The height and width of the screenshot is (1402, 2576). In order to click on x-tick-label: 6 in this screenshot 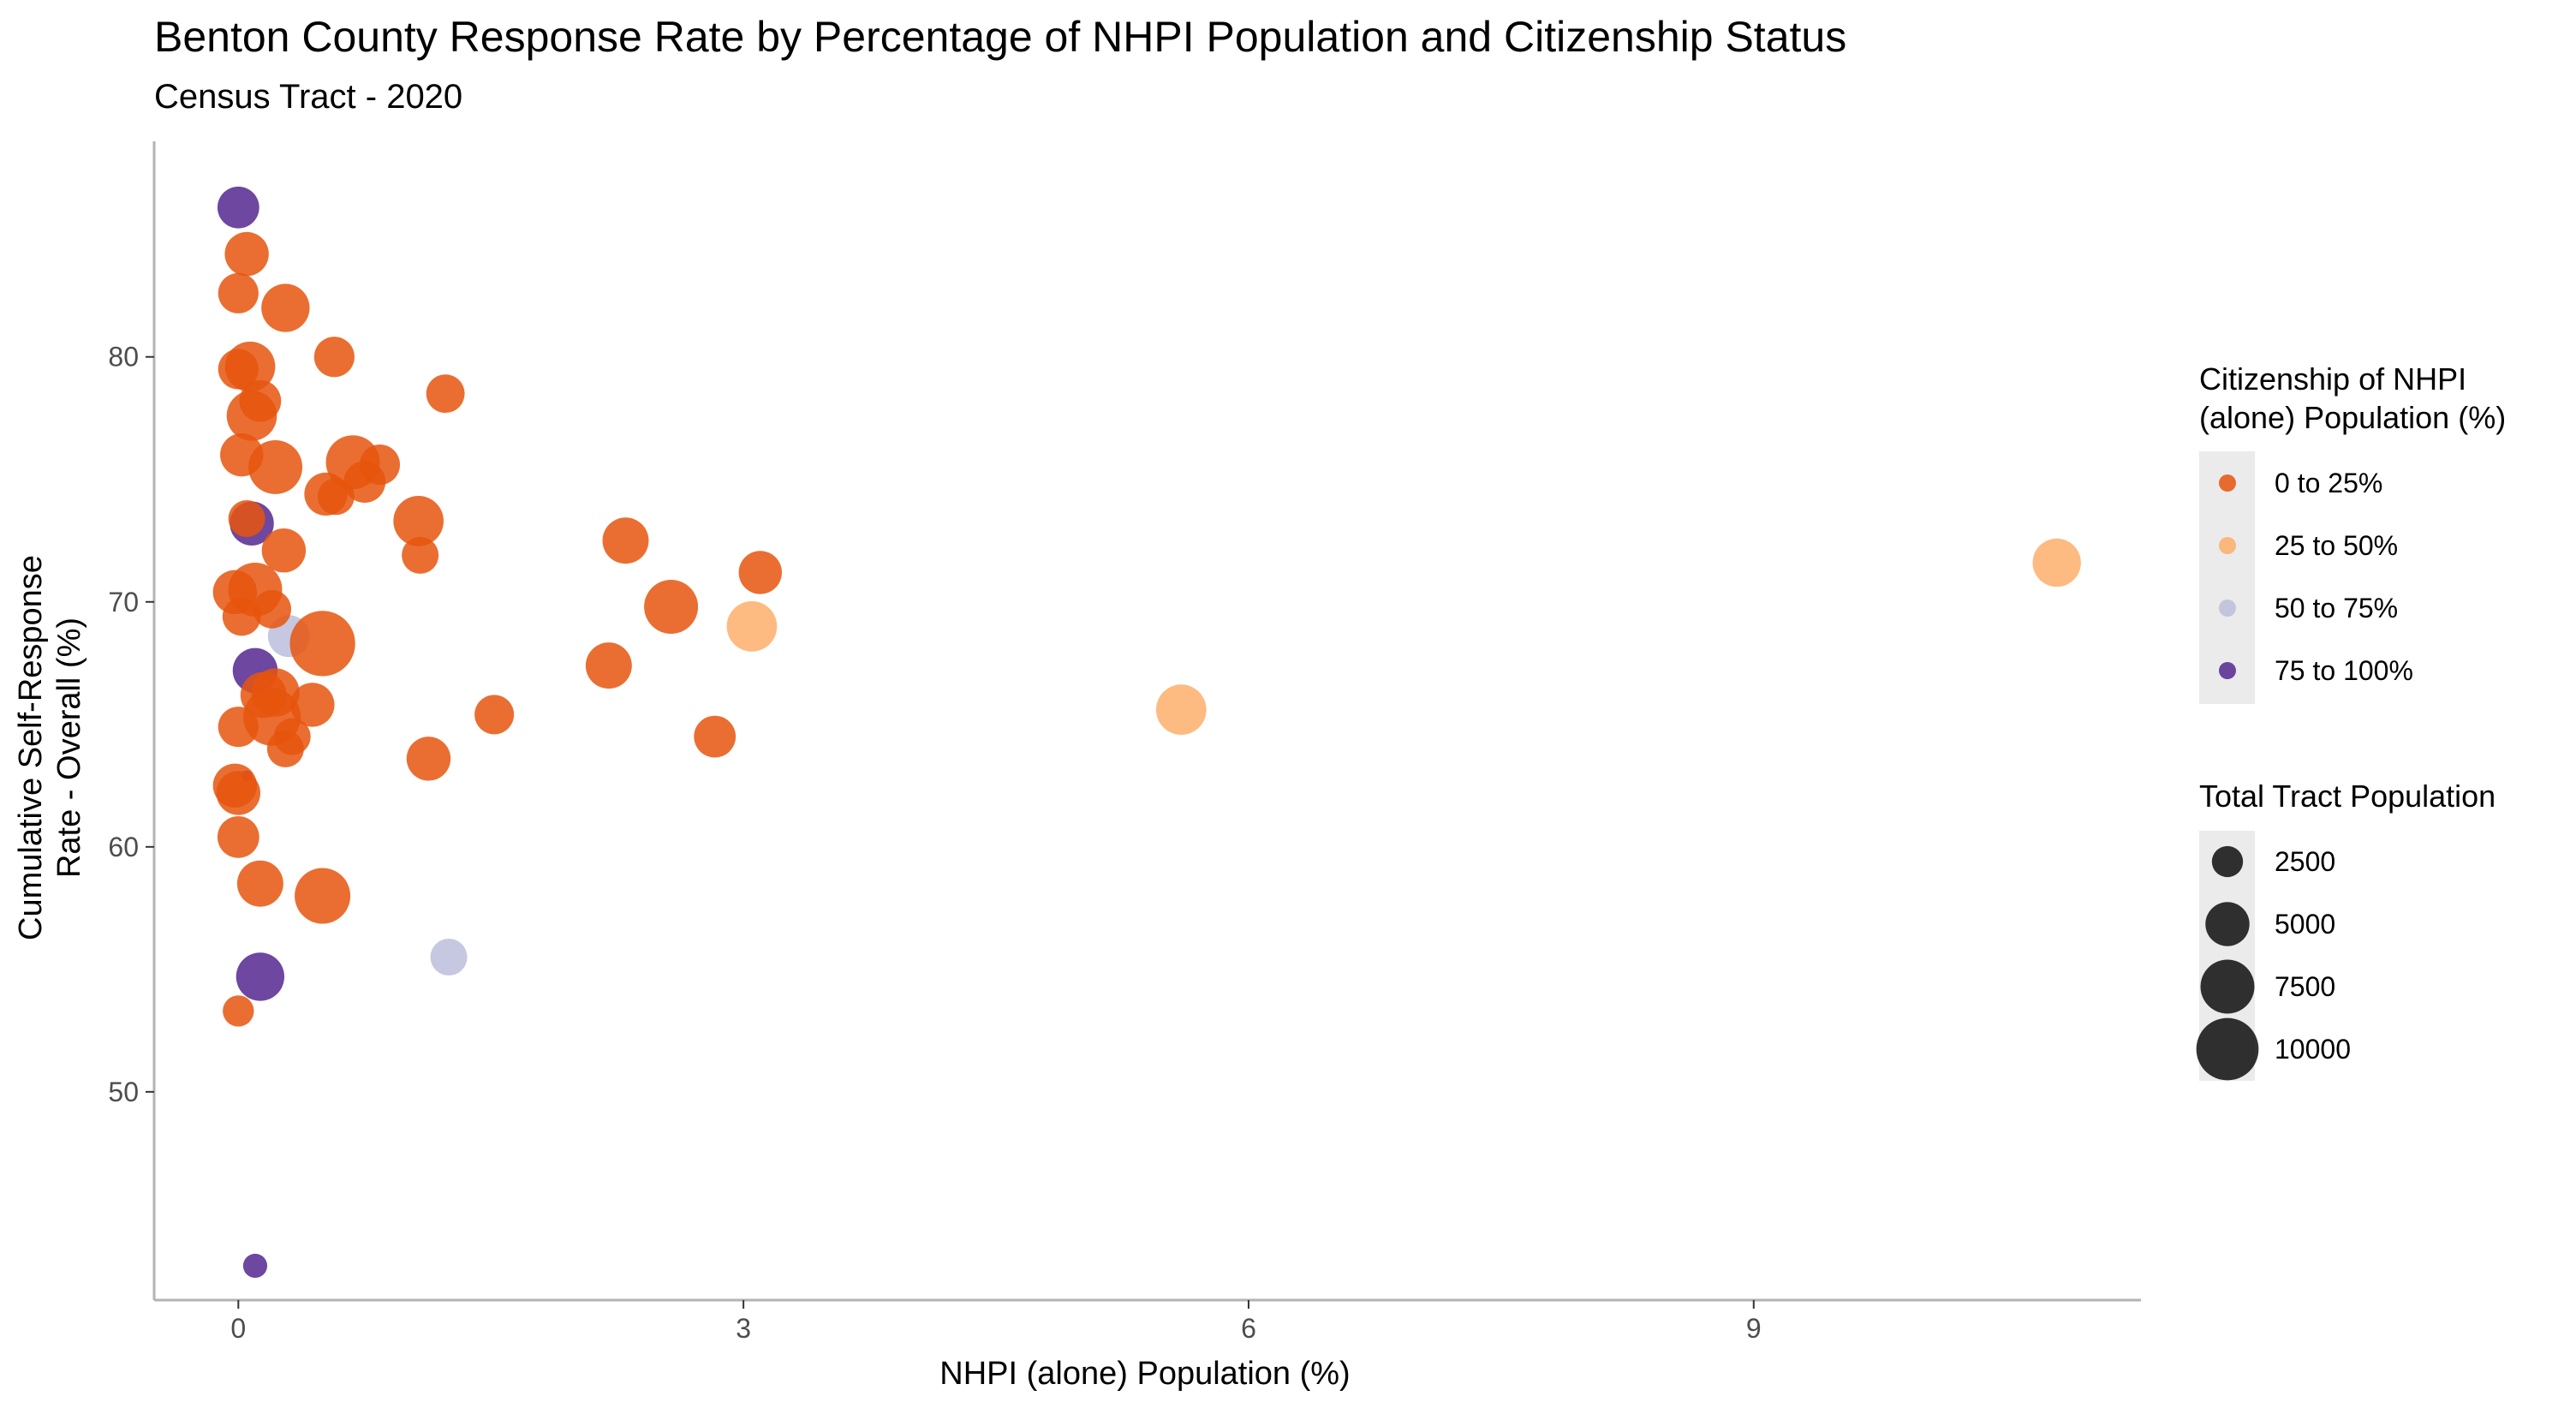, I will do `click(1248, 1328)`.